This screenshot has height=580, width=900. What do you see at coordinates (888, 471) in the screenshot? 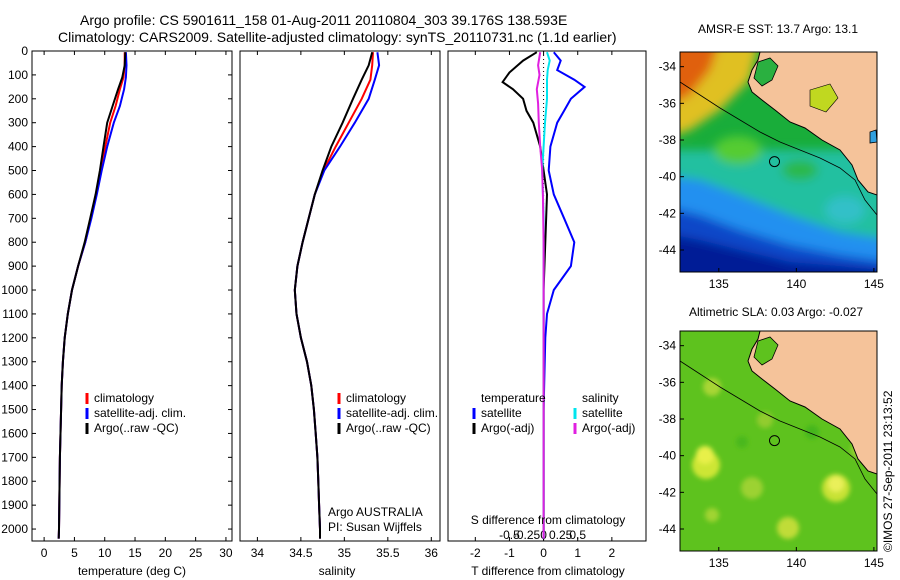
I see `imos-timestamp: ©IMOS 27-Sep-2011 23:13:52` at bounding box center [888, 471].